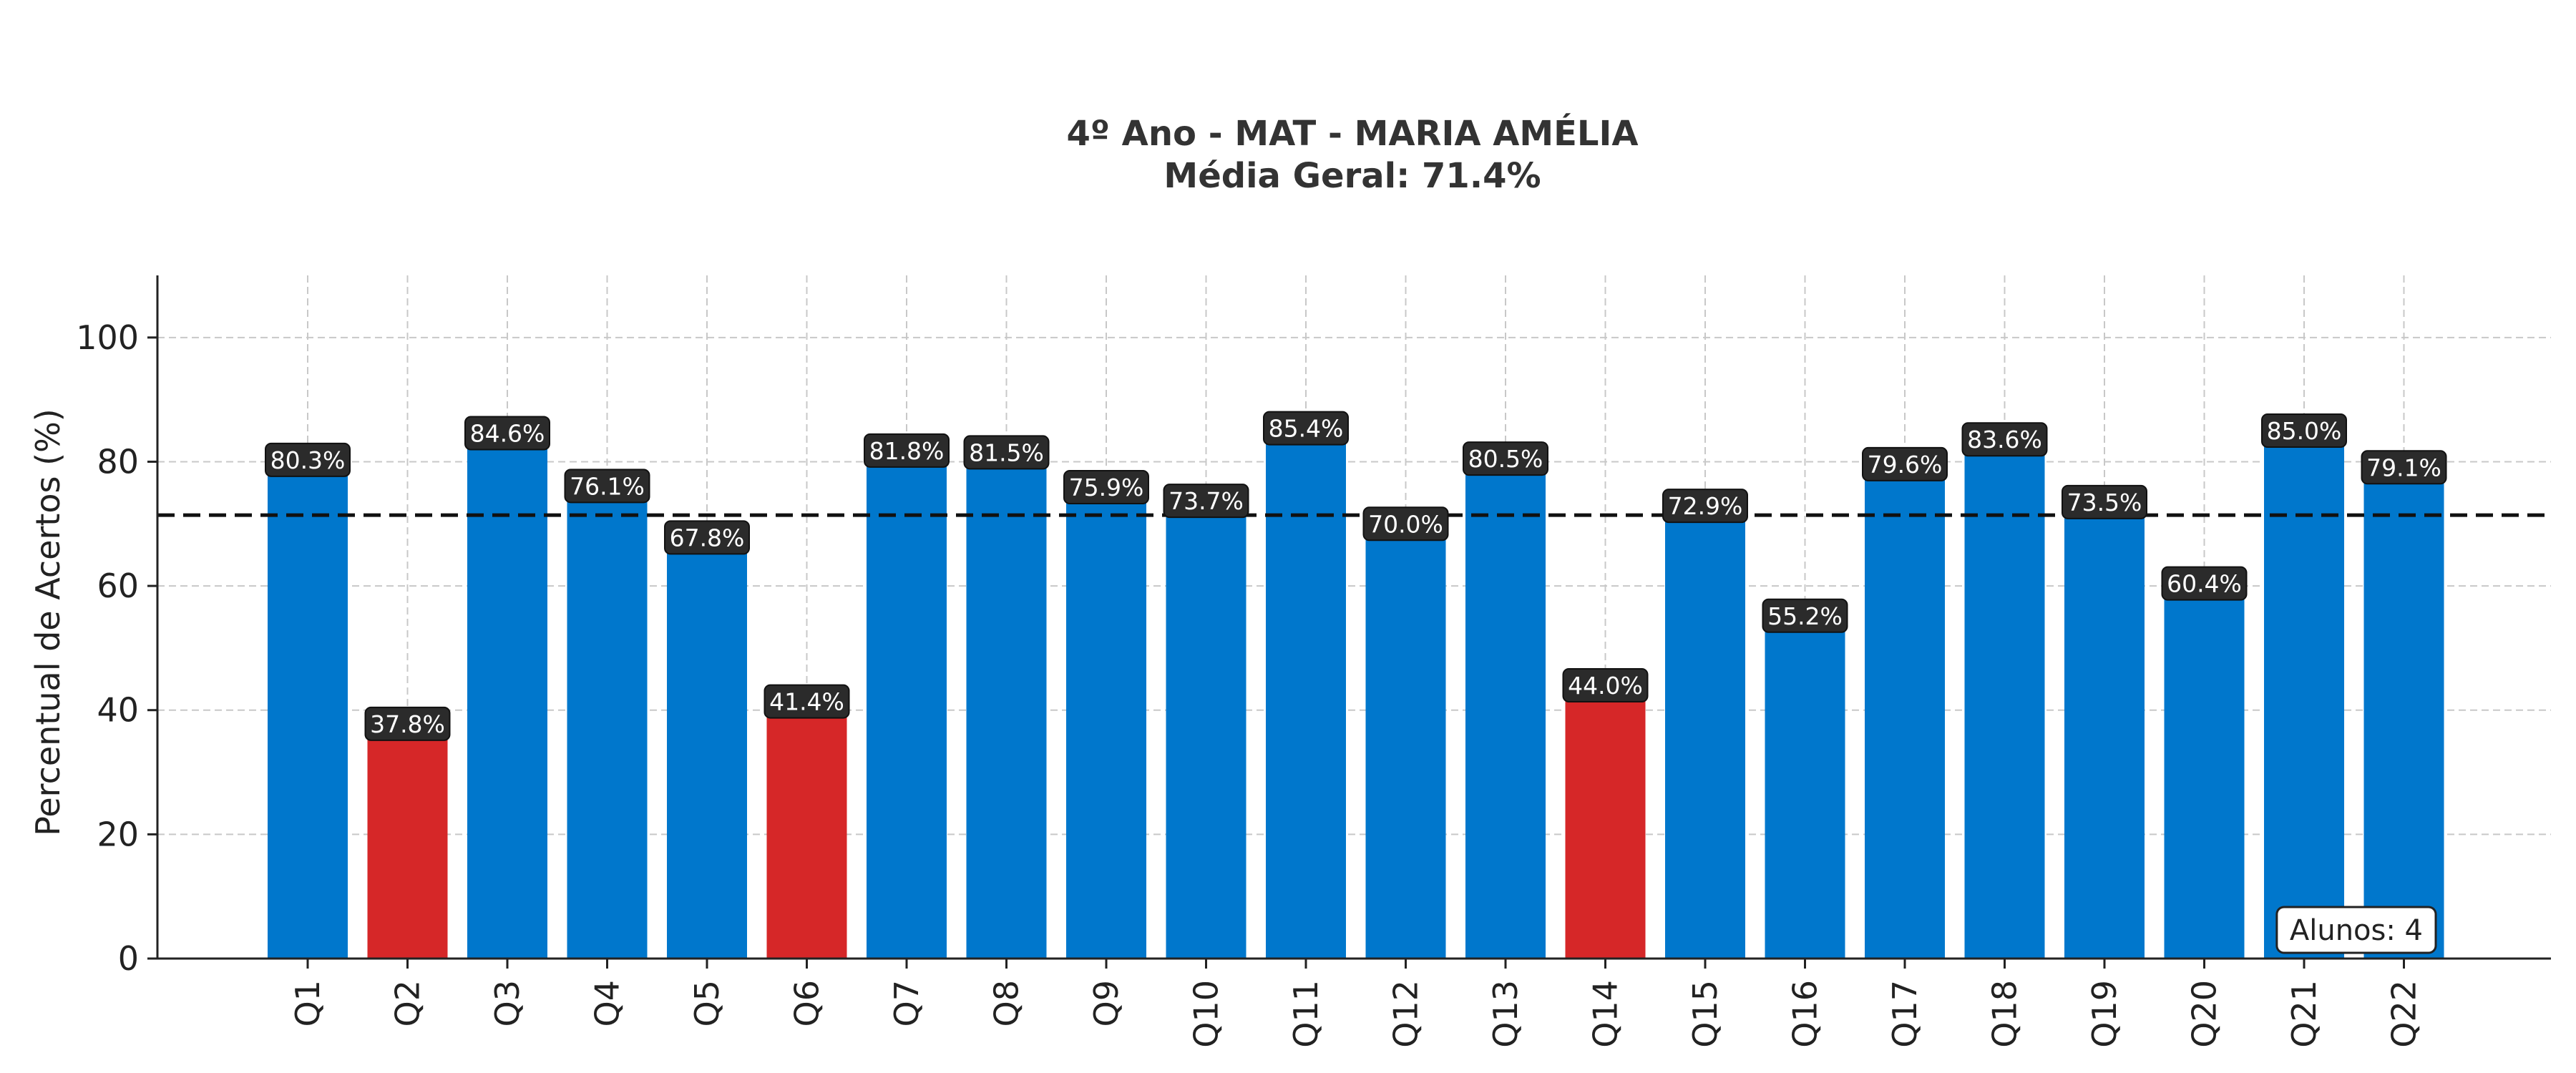 Image resolution: width=2576 pixels, height=1073 pixels. I want to click on x-tick-label: Q18, so click(2005, 1014).